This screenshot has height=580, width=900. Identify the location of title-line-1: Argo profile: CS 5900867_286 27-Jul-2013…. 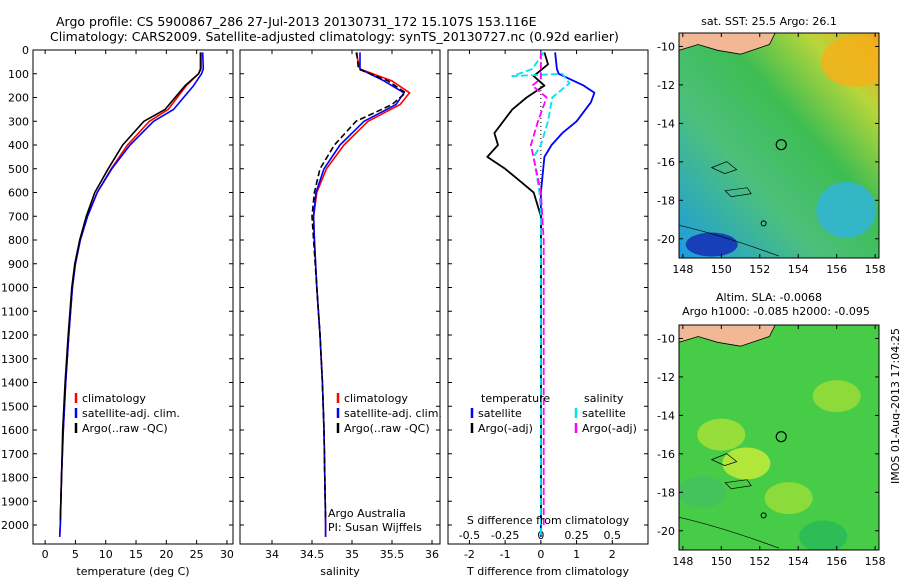
(296, 21).